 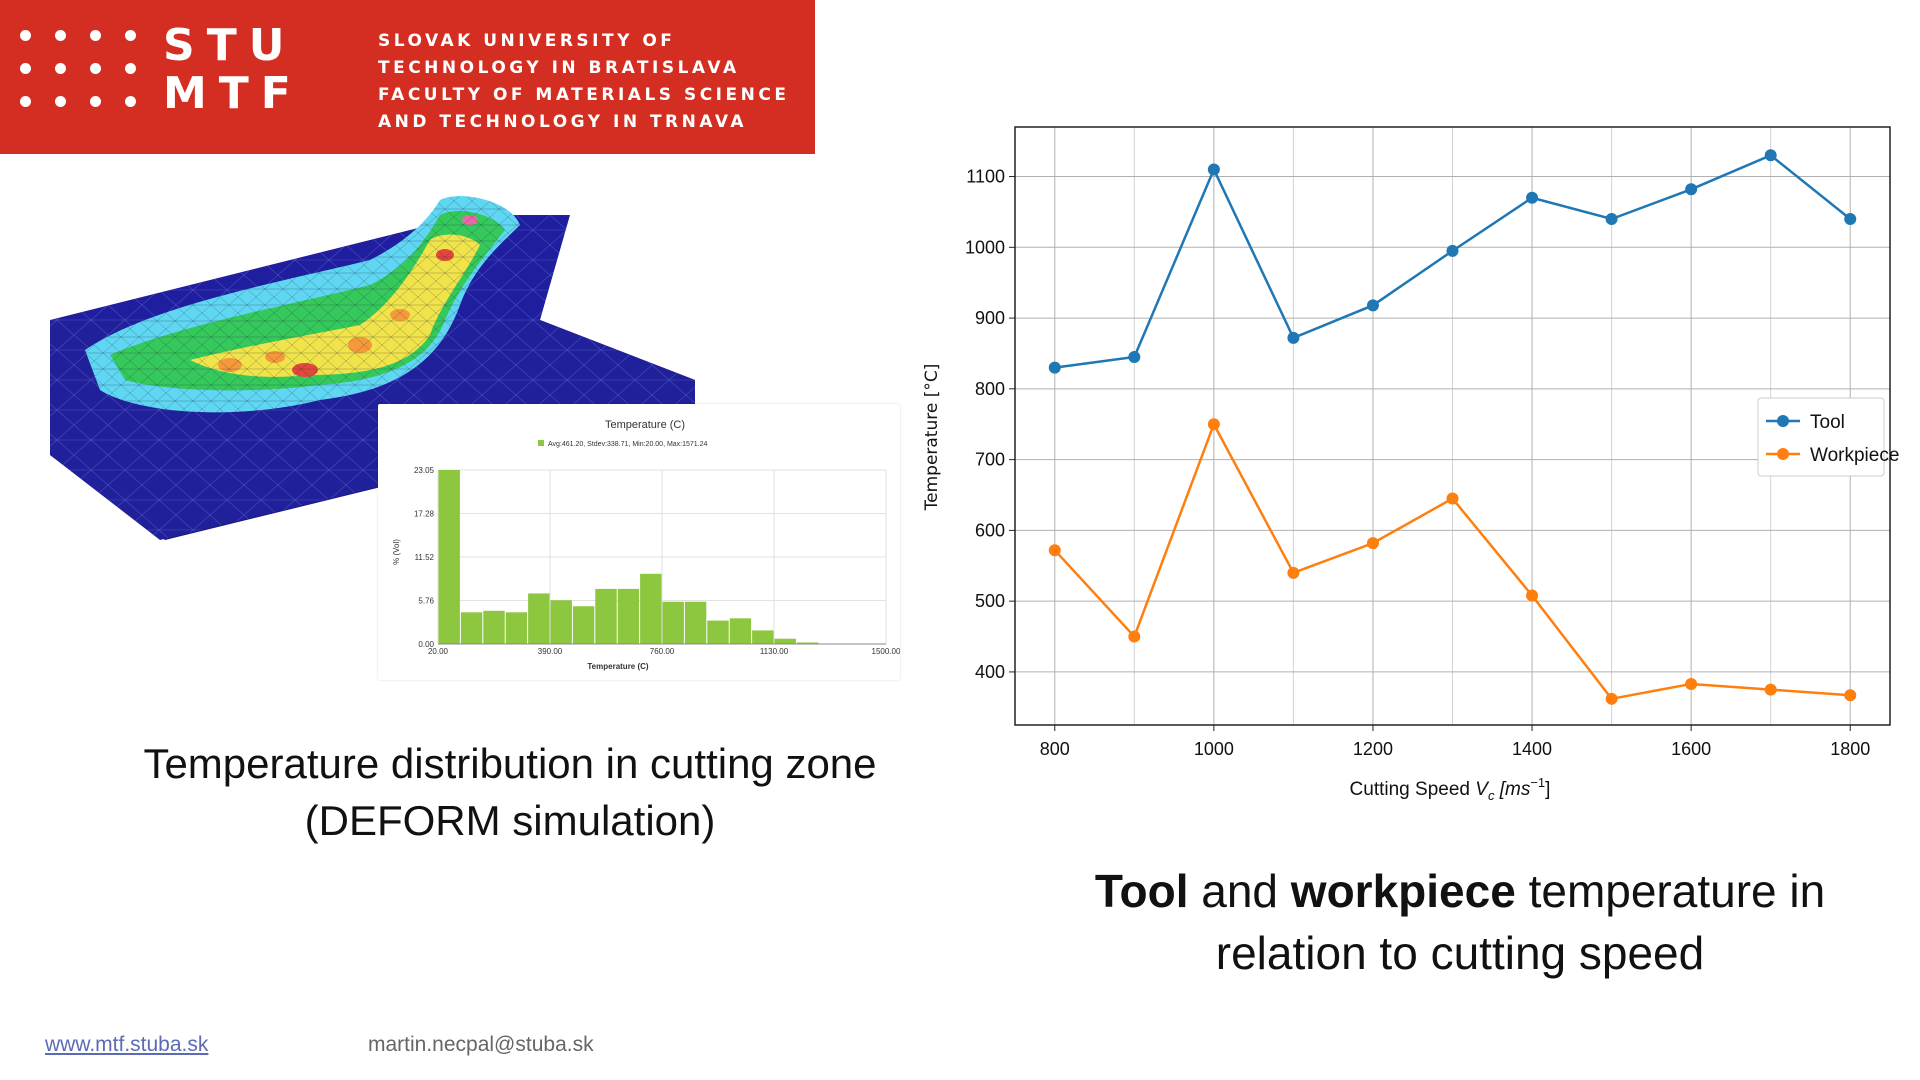 I want to click on hist-y-tick-label: 17.28, so click(x=424, y=514).